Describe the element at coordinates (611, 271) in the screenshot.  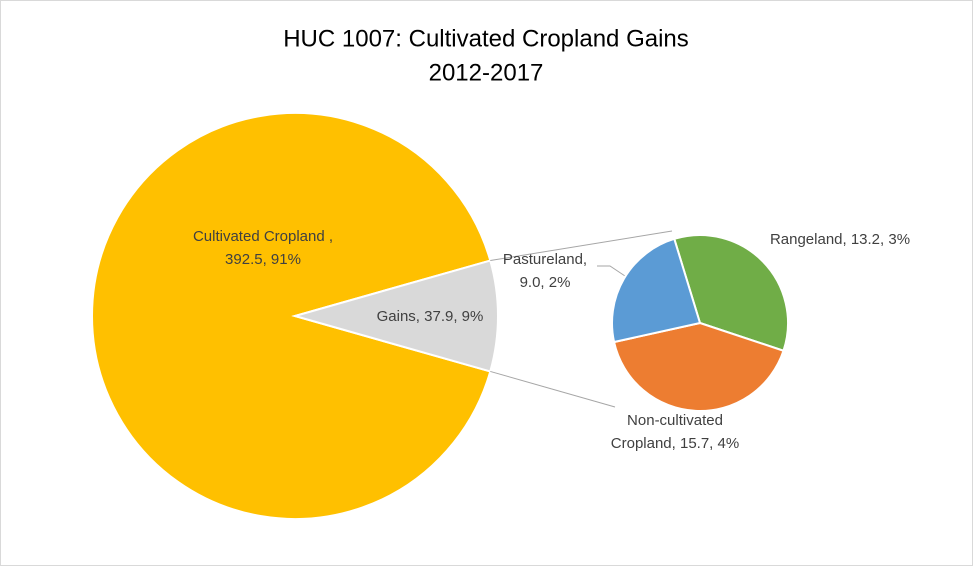
I see `leader-line` at that location.